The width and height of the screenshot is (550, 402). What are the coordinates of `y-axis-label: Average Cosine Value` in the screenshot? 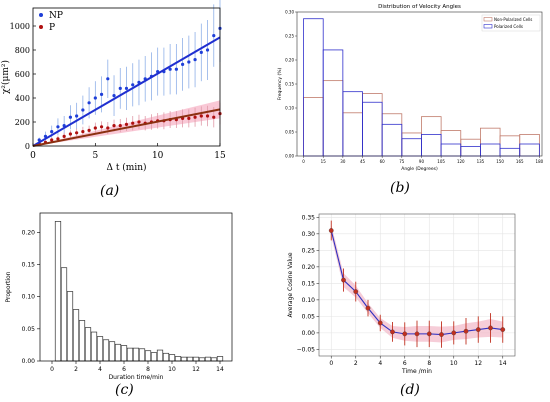 It's located at (290, 284).